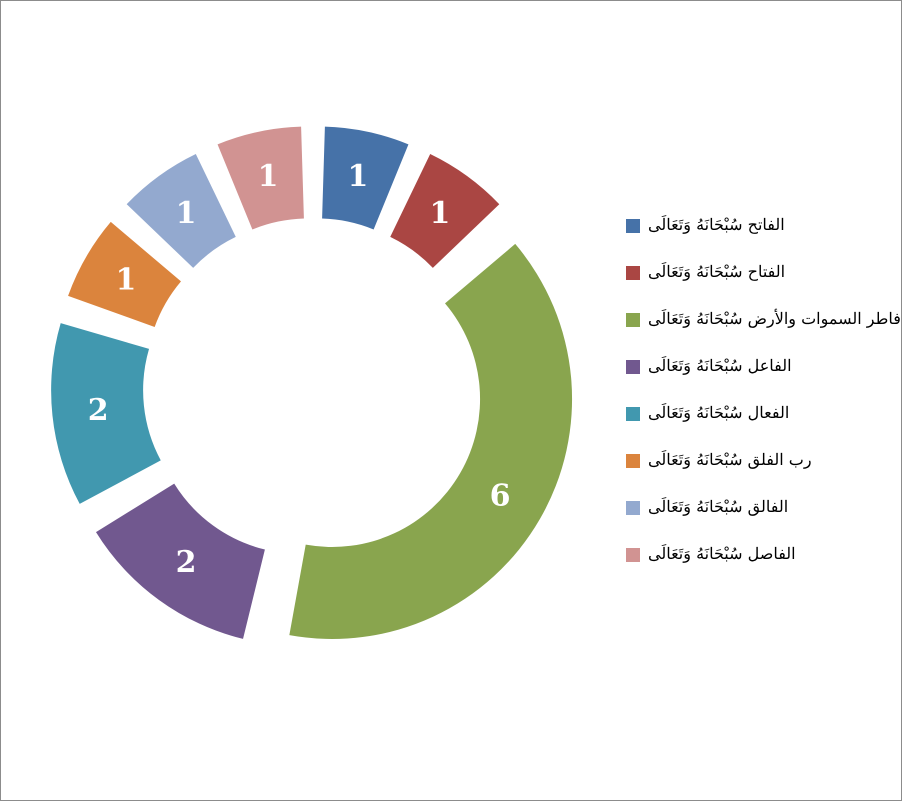 The width and height of the screenshot is (902, 801). I want to click on legend-item-7: الفالق سُبْحَانَهُ وَتَعَالَى, so click(761, 515).